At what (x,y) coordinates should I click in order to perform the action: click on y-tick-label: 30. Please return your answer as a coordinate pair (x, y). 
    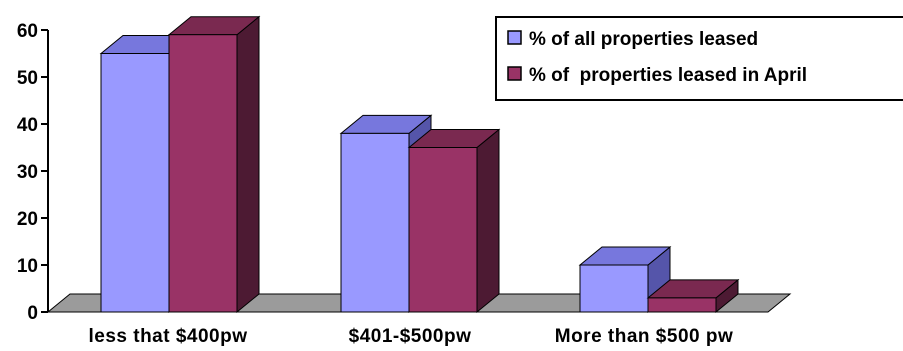
    Looking at the image, I should click on (27, 172).